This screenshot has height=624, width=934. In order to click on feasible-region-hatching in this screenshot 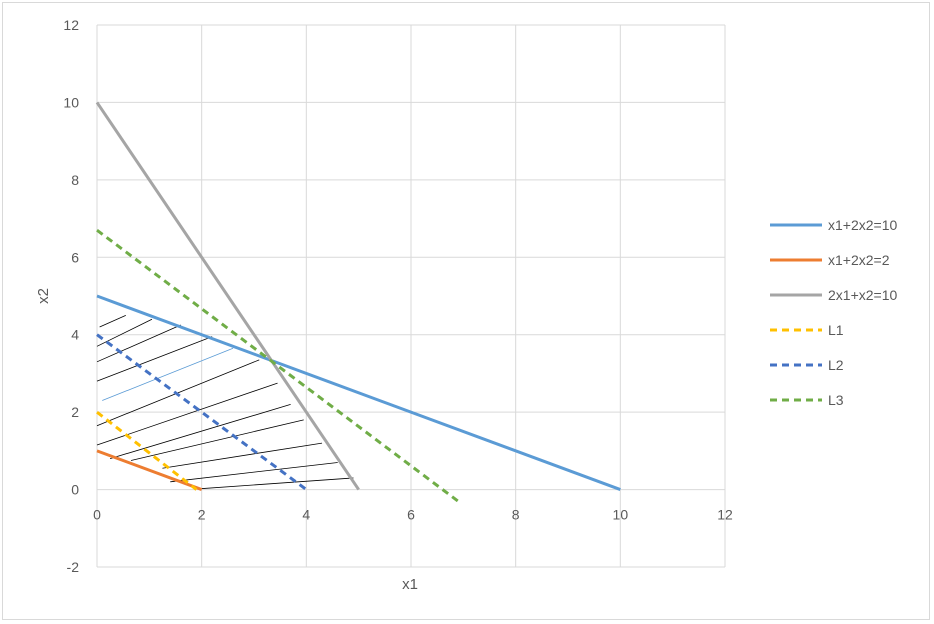, I will do `click(225, 402)`.